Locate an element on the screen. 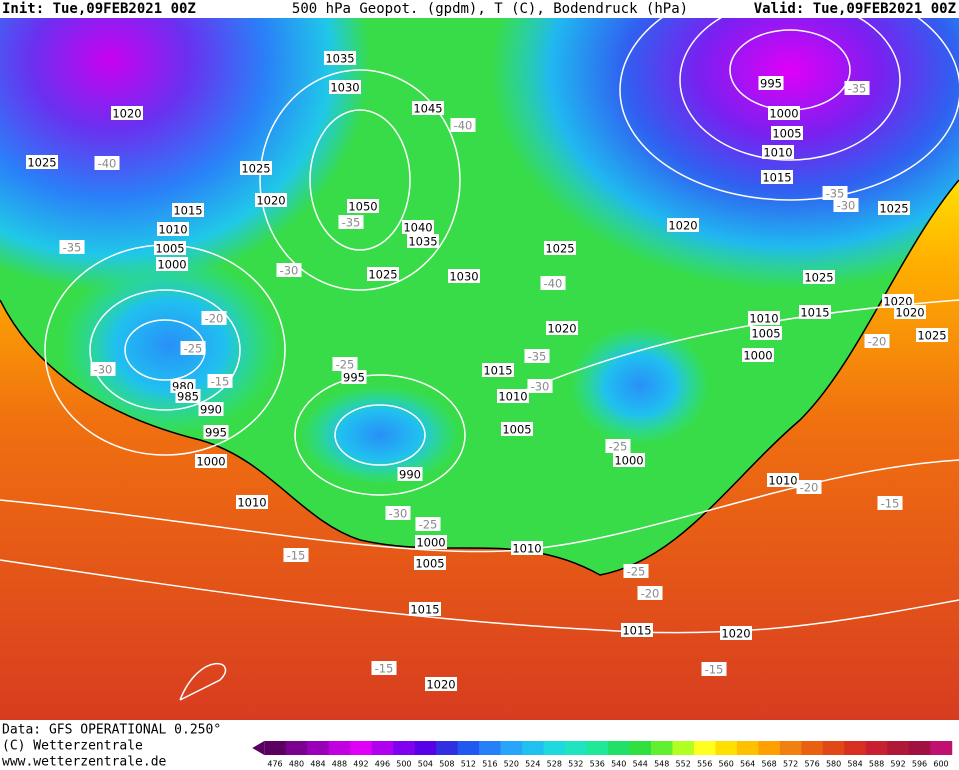 The image size is (959, 770). temperature-label: -40 is located at coordinates (107, 164).